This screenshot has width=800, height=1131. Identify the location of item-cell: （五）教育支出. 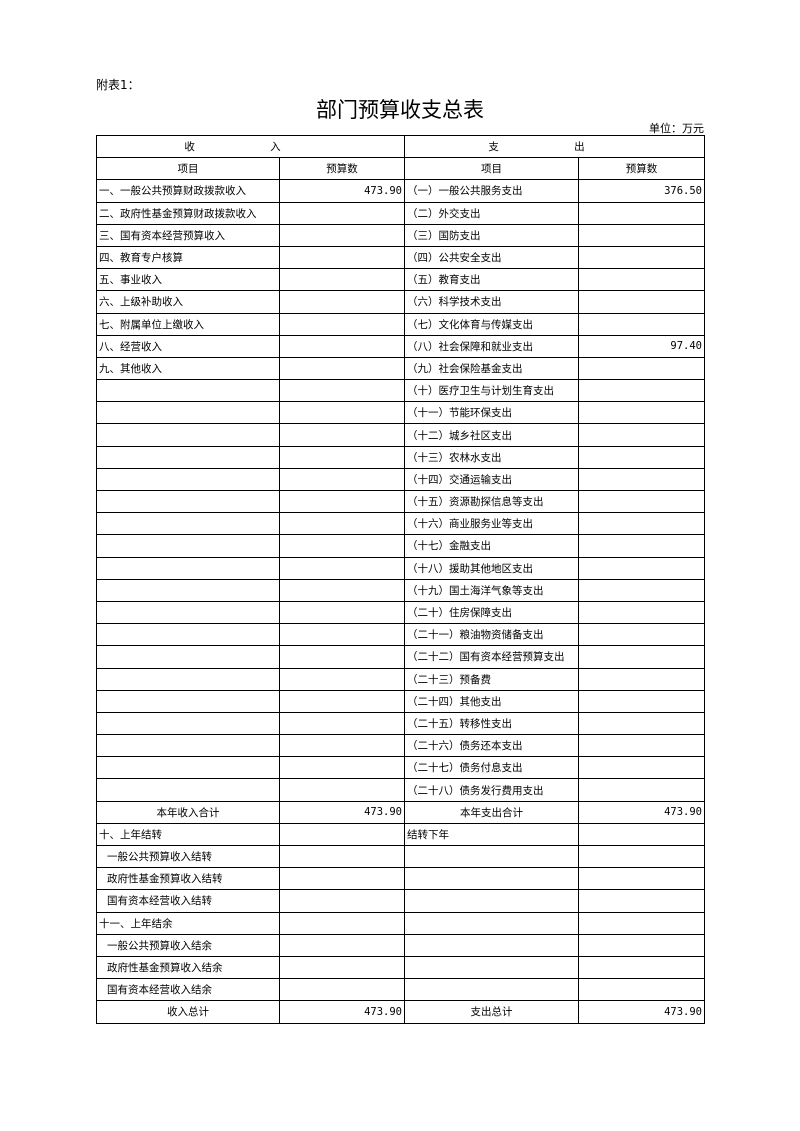
(491, 280).